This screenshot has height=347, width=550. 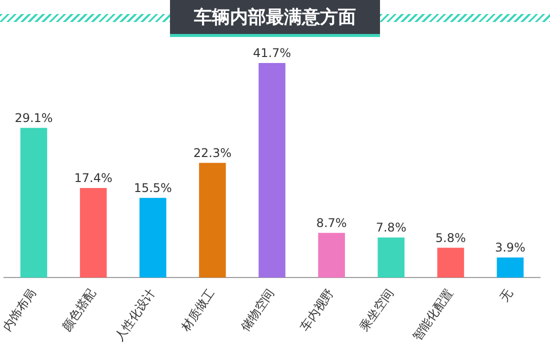 I want to click on x-tick-label: 智能化配置, so click(x=433, y=315).